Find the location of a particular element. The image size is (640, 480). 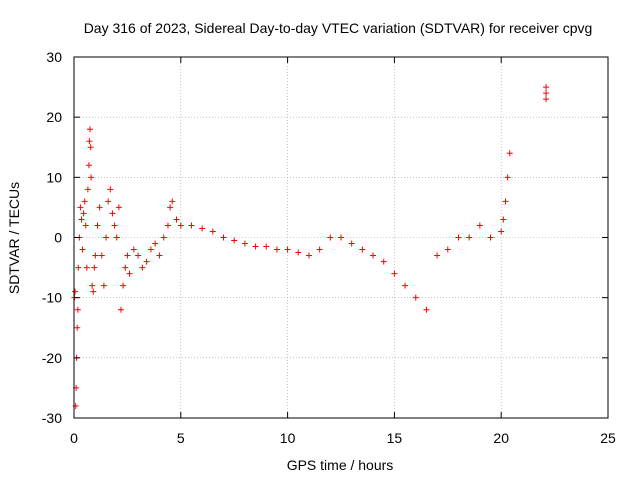

x-tick-label: 15 is located at coordinates (395, 438).